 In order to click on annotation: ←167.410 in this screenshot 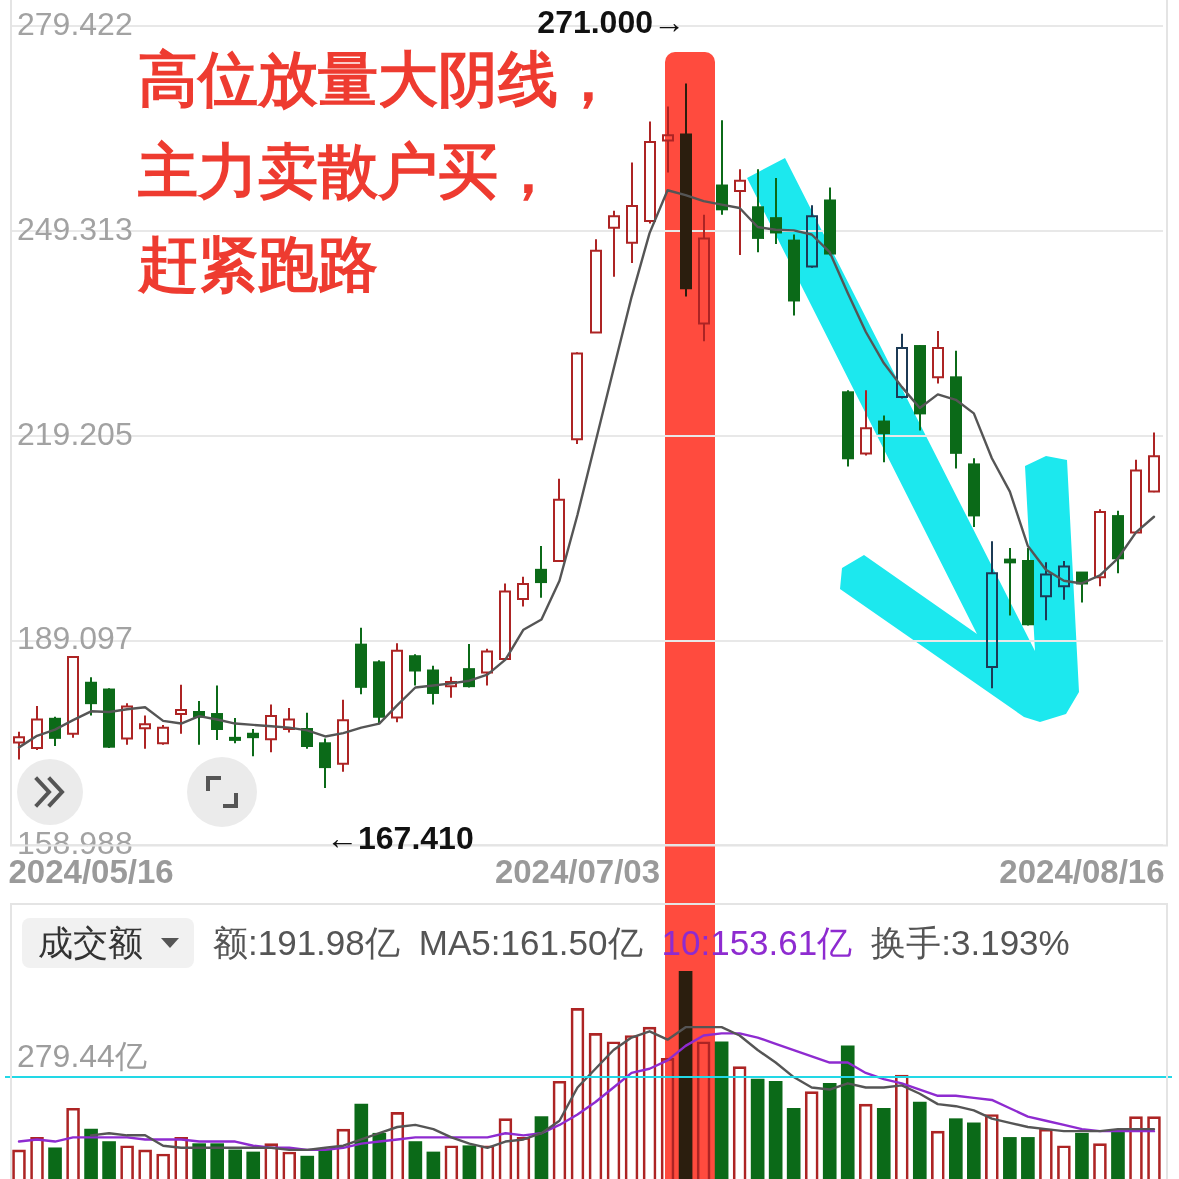, I will do `click(400, 838)`.